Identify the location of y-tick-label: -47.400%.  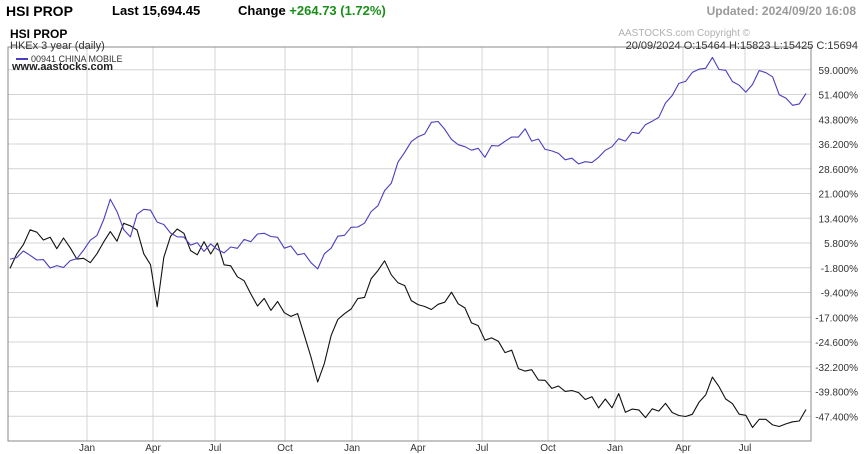
(836, 417).